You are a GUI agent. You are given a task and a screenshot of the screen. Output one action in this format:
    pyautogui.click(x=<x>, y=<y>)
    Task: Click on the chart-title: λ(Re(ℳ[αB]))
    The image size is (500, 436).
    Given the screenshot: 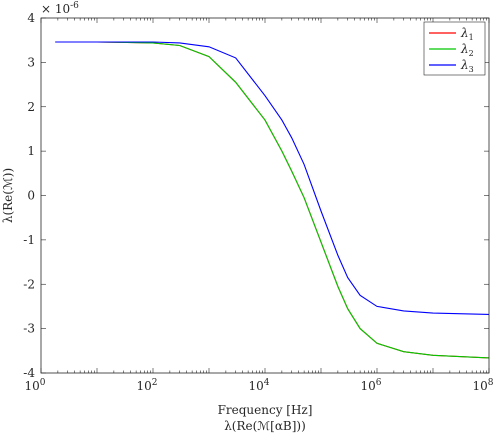 What is the action you would take?
    pyautogui.click(x=265, y=426)
    